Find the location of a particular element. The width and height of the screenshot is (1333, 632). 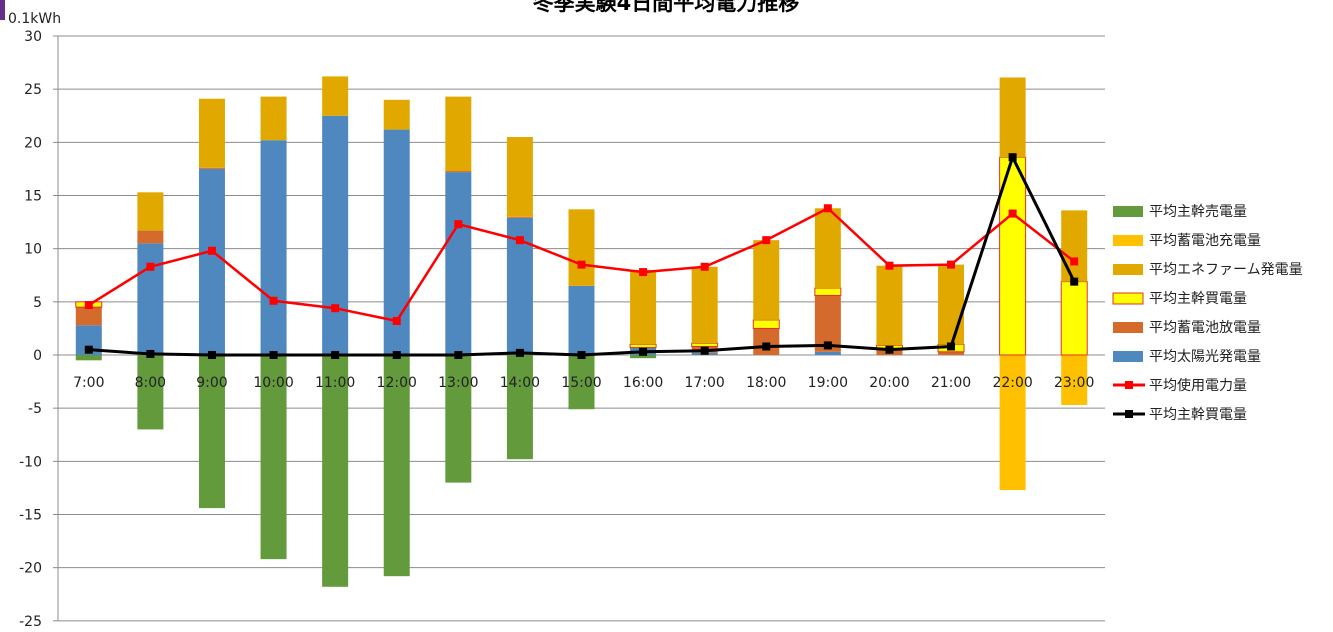

y-tick-label: 5 is located at coordinates (37, 303).